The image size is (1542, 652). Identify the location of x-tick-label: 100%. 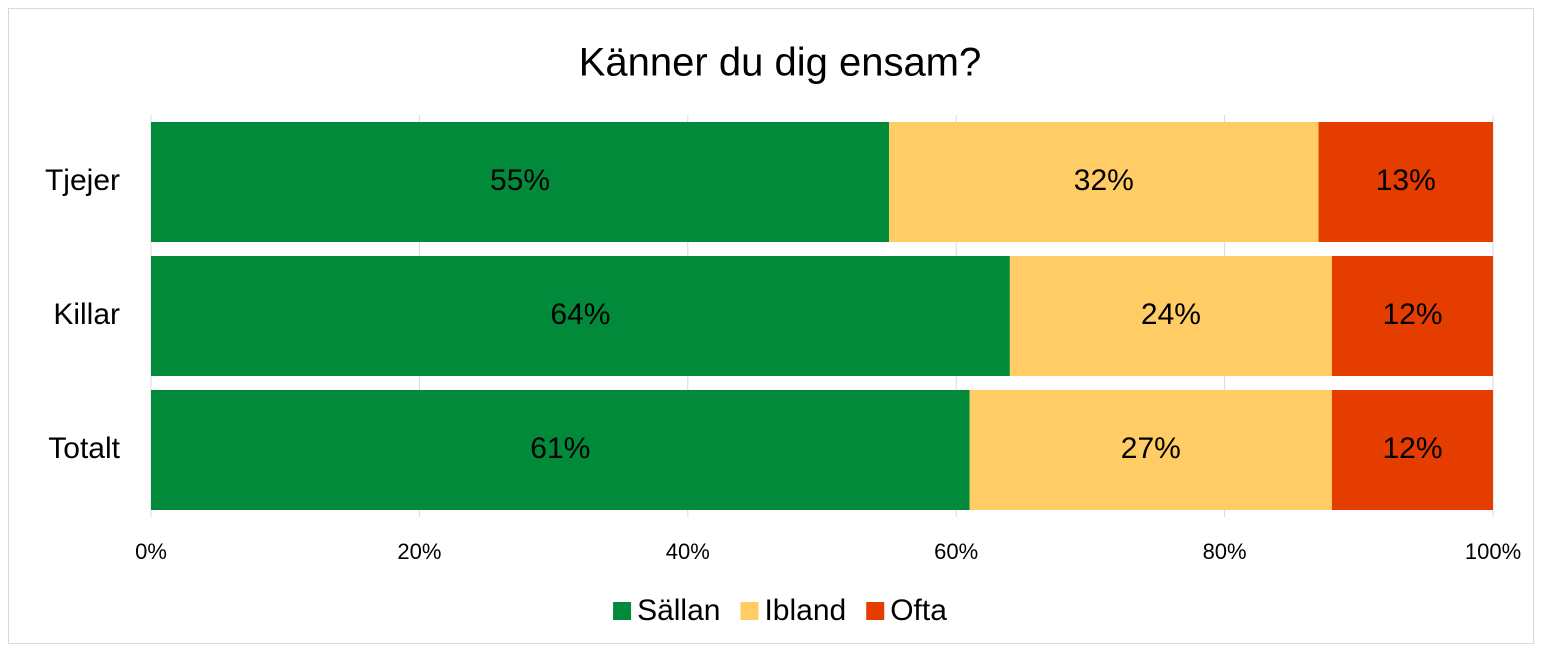
(1493, 551).